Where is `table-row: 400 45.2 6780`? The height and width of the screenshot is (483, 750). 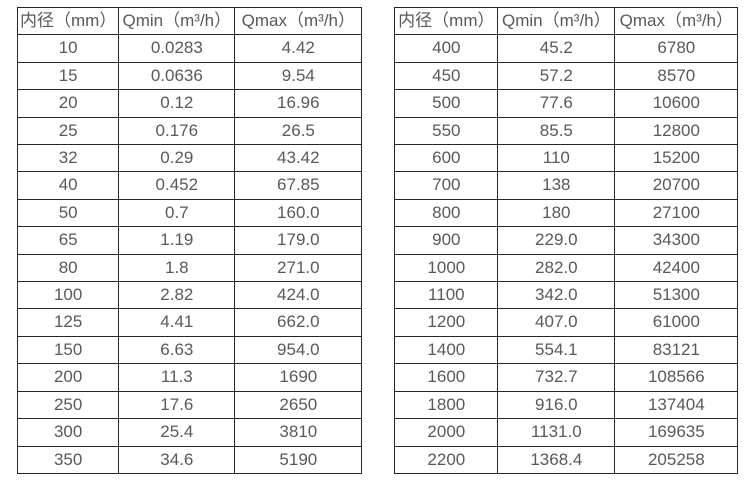 table-row: 400 45.2 6780 is located at coordinates (566, 48).